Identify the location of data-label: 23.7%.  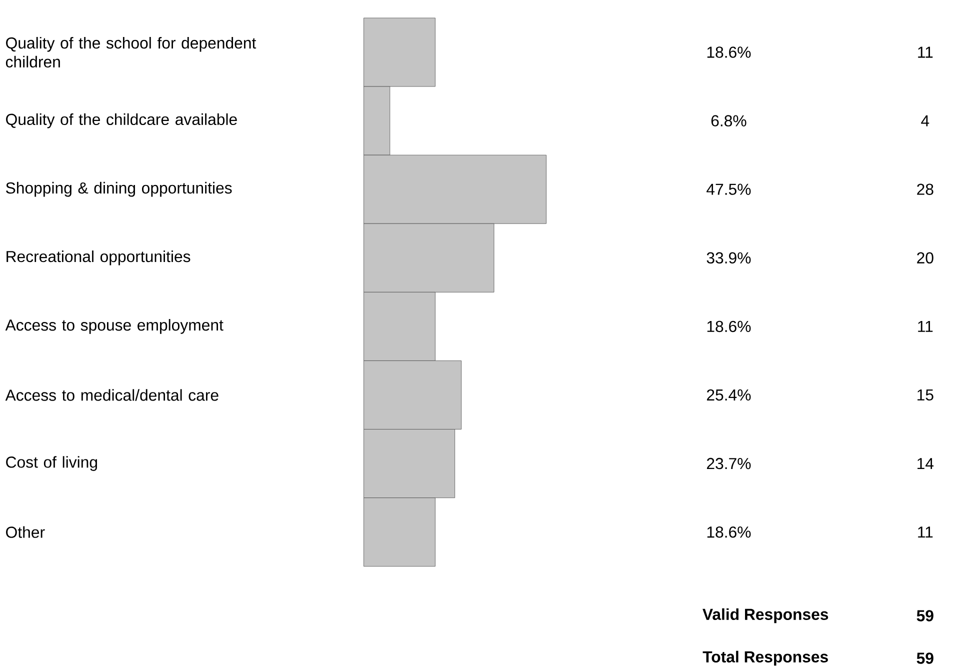
(728, 464).